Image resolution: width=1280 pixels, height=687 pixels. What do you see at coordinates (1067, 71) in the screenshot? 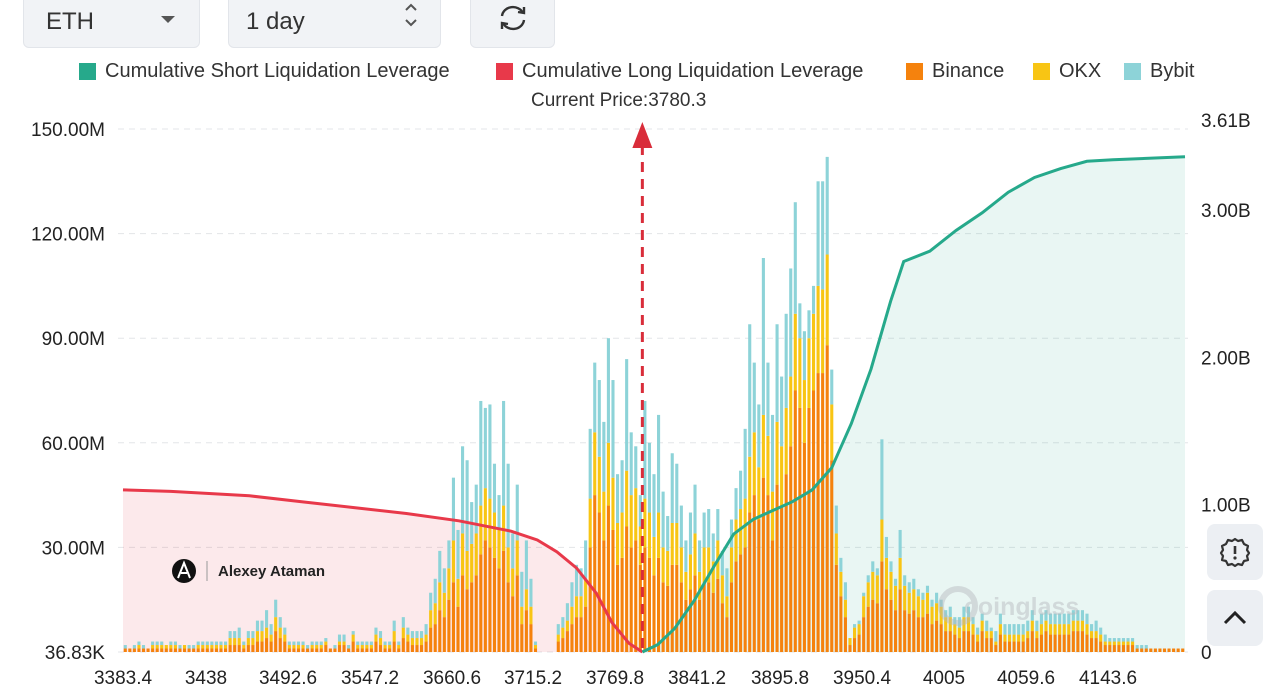
I see `legend-item-okx: OKX` at bounding box center [1067, 71].